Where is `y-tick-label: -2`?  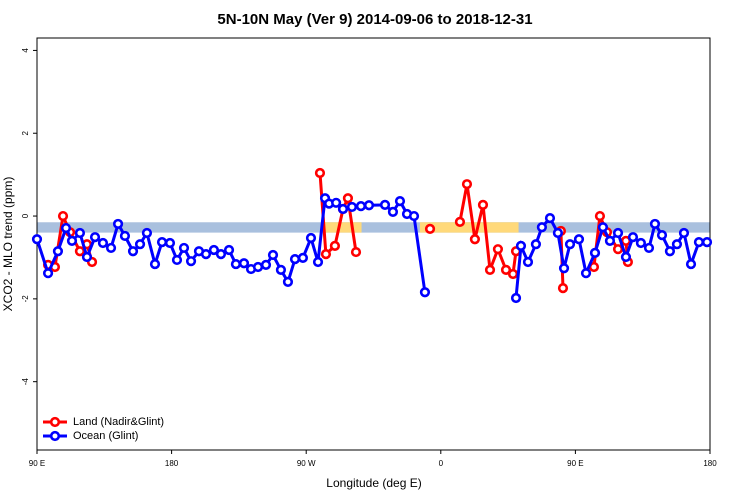 y-tick-label: -2 is located at coordinates (25, 299).